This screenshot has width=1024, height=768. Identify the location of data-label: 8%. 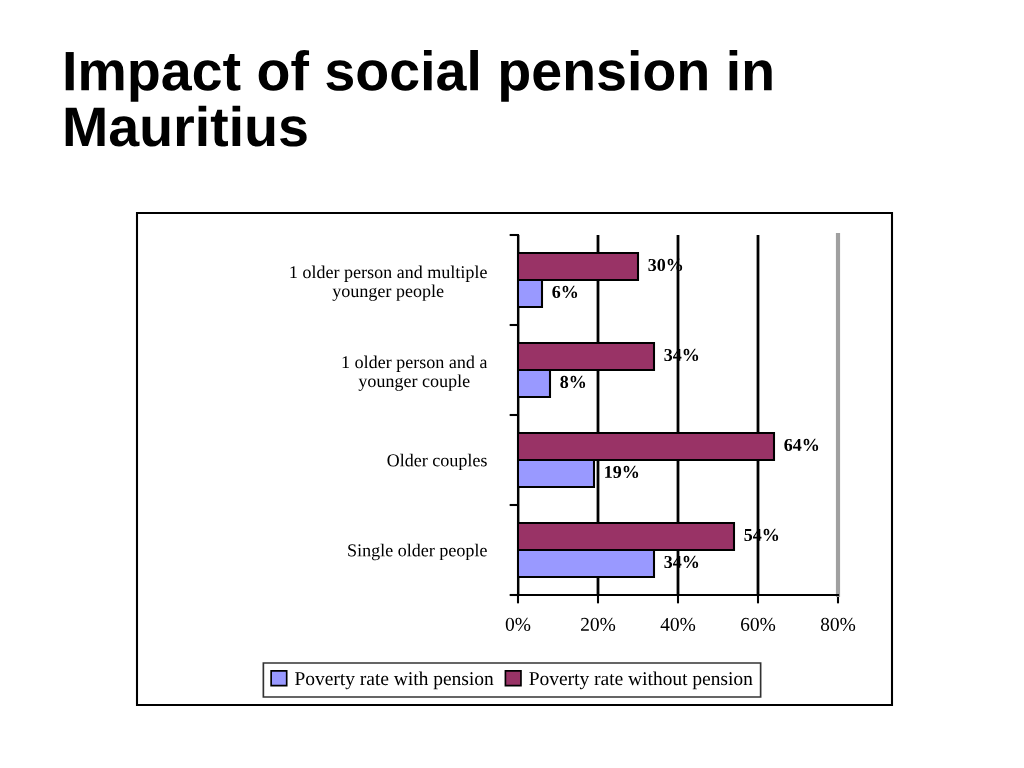
(573, 382).